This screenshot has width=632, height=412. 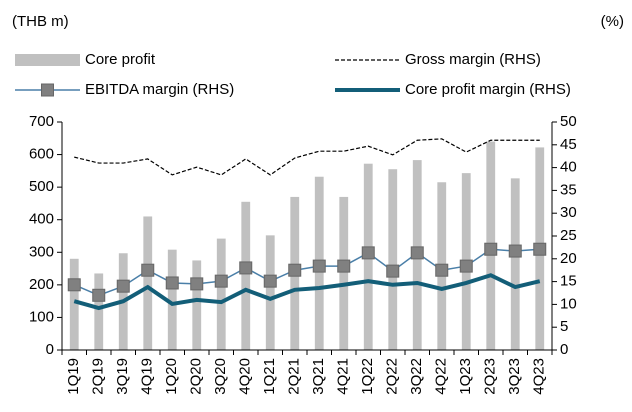 I want to click on y2-axis-title: (%), so click(x=612, y=21).